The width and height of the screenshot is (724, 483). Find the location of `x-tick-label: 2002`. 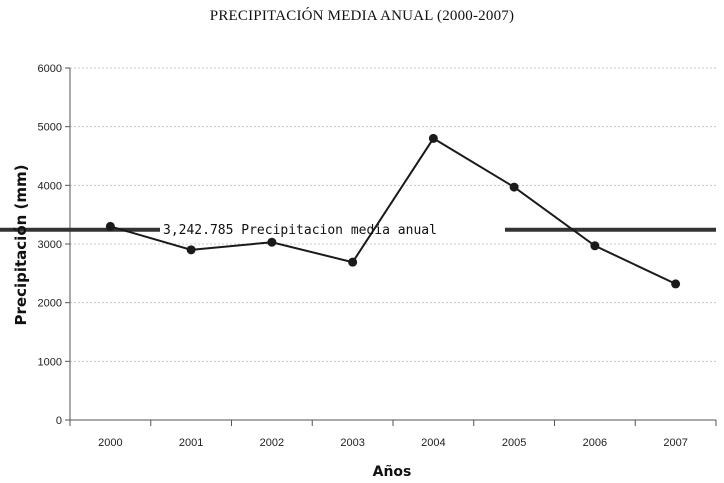

x-tick-label: 2002 is located at coordinates (272, 443).